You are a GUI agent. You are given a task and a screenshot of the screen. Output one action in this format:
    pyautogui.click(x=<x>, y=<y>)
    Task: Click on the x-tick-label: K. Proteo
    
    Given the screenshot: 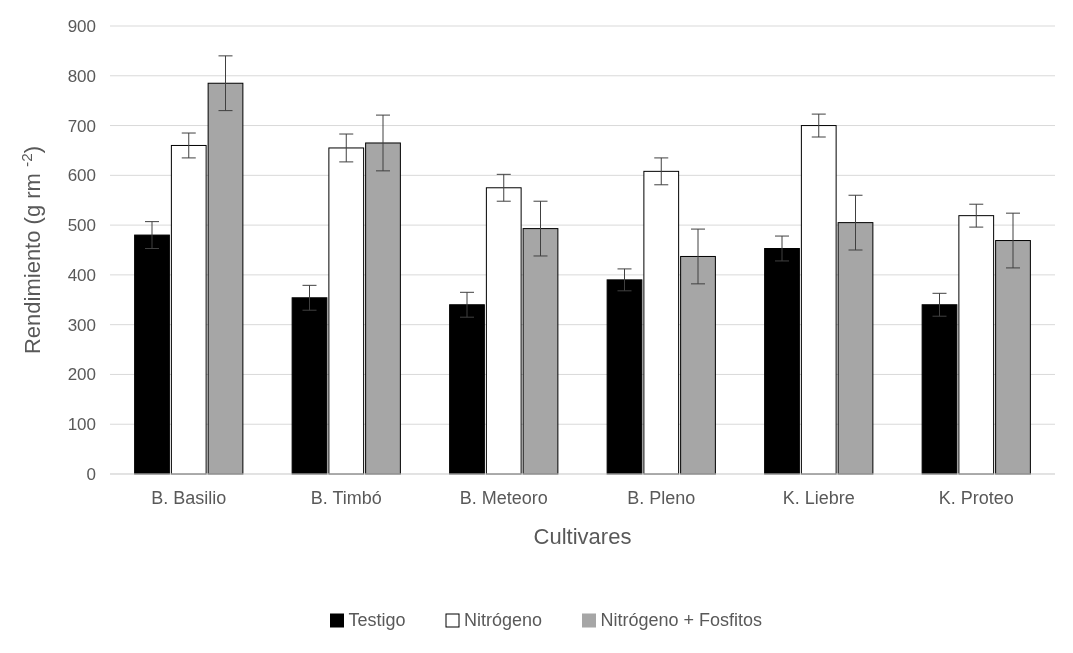 What is the action you would take?
    pyautogui.click(x=976, y=498)
    